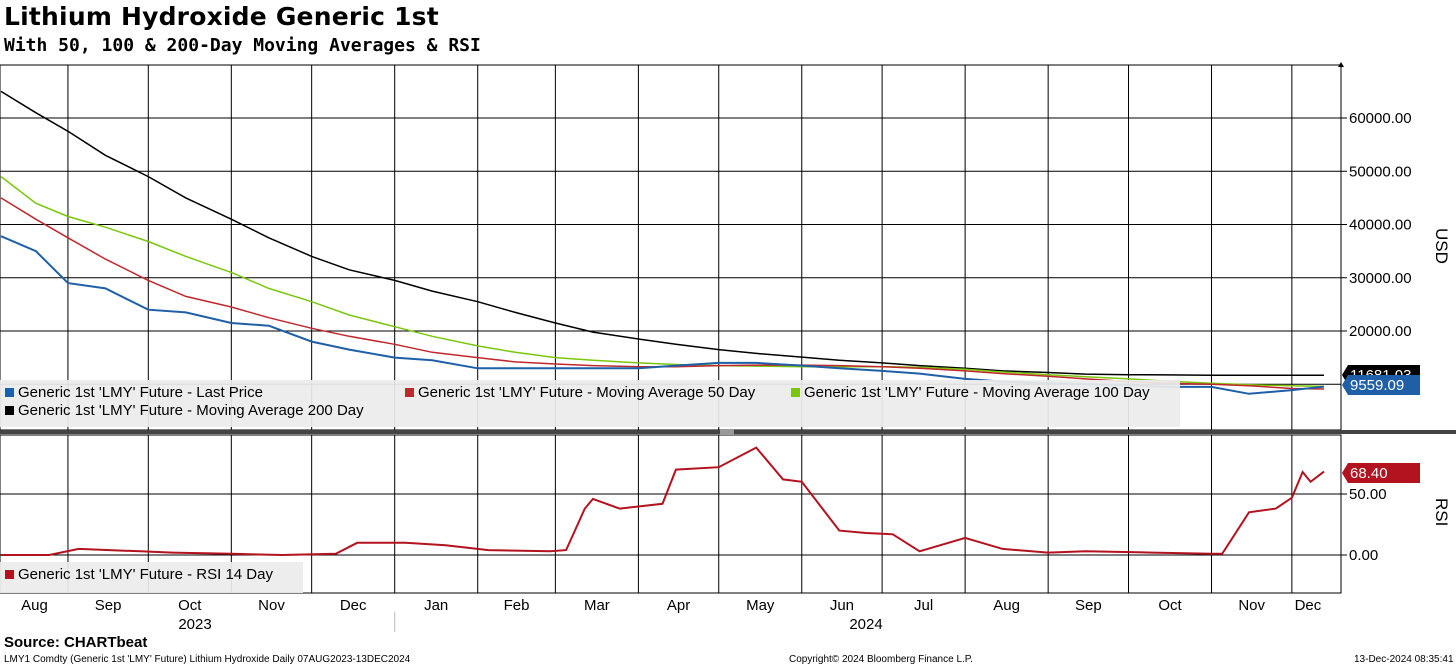 The height and width of the screenshot is (666, 1456). What do you see at coordinates (9, 410) in the screenshot?
I see `legend-swatch-black` at bounding box center [9, 410].